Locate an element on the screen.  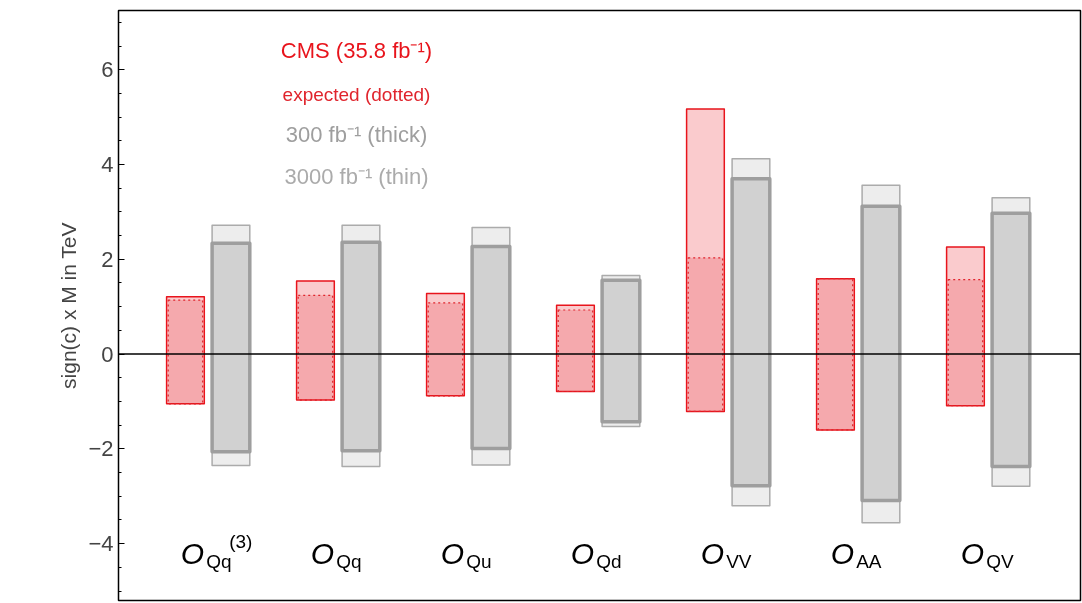
text: 300 fb⁻¹ (thick) is located at coordinates (356, 134).